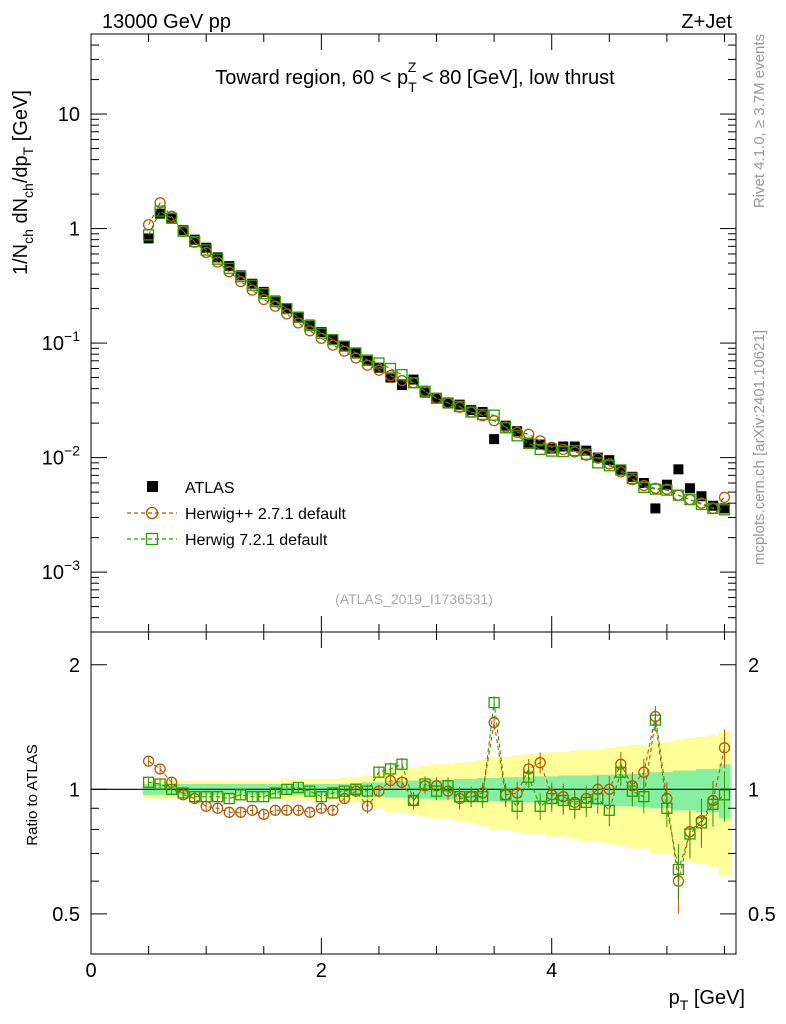  Describe the element at coordinates (266, 514) in the screenshot. I see `legend-herwigpp-label: Herwig++ 2.7.1 default` at that location.